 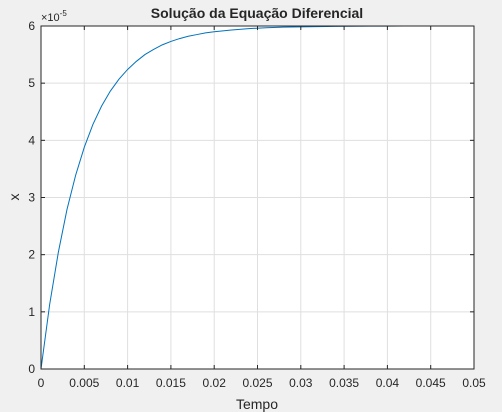 I want to click on y-tick-label: 3, so click(x=31, y=198).